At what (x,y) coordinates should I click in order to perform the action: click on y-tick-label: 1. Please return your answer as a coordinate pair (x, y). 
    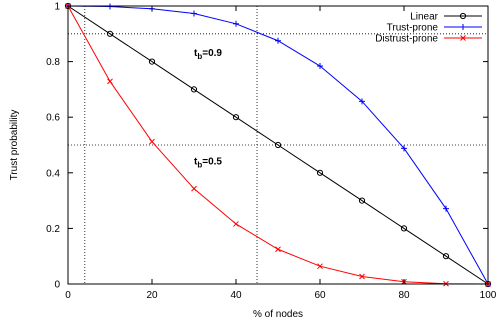
    Looking at the image, I should click on (57, 7).